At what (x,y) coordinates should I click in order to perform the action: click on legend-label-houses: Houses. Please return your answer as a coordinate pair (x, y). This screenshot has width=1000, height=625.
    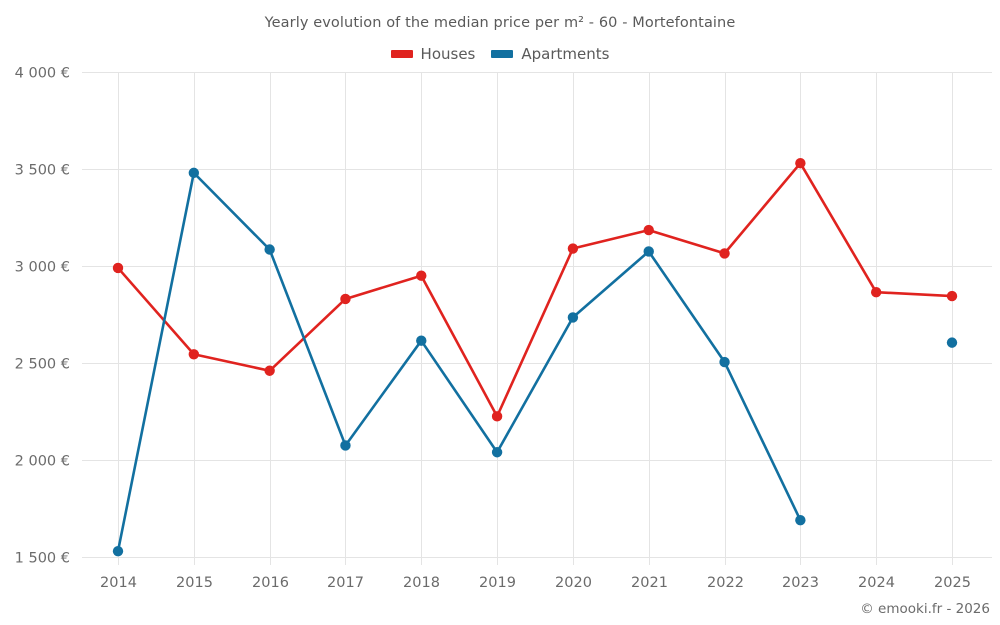
    Looking at the image, I should click on (448, 54).